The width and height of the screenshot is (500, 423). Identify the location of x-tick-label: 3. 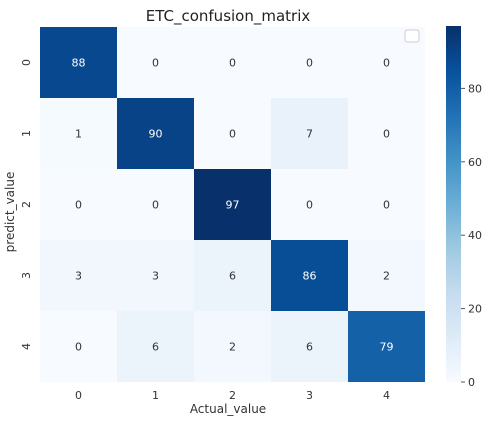
(309, 395).